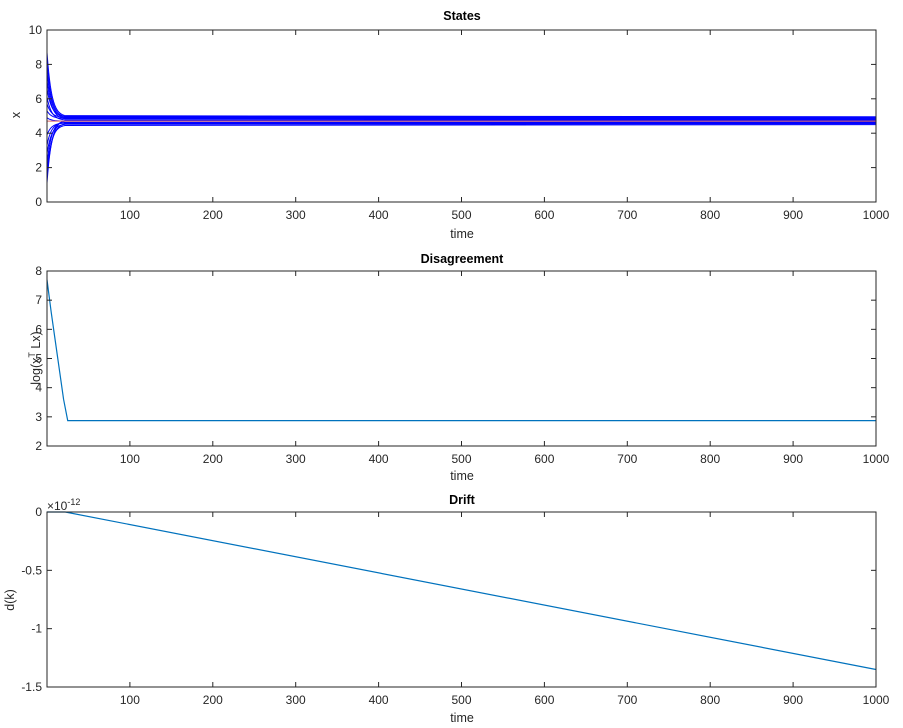 This screenshot has height=728, width=903. Describe the element at coordinates (130, 459) in the screenshot. I see `disagreement-xtick-label: 100` at that location.